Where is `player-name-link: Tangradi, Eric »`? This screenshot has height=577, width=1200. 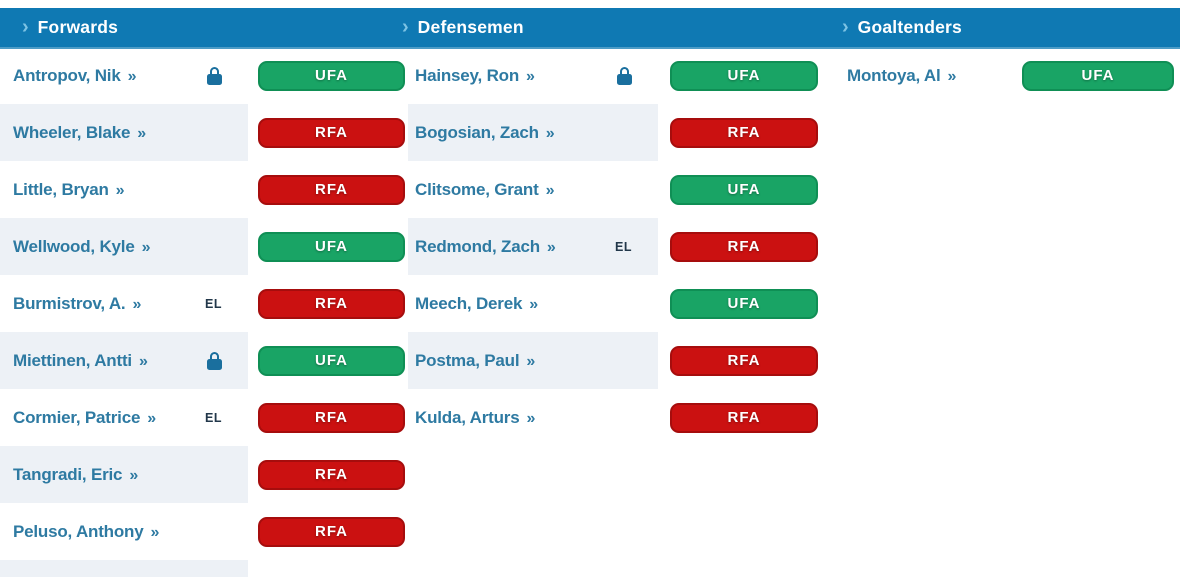 player-name-link: Tangradi, Eric » is located at coordinates (75, 475).